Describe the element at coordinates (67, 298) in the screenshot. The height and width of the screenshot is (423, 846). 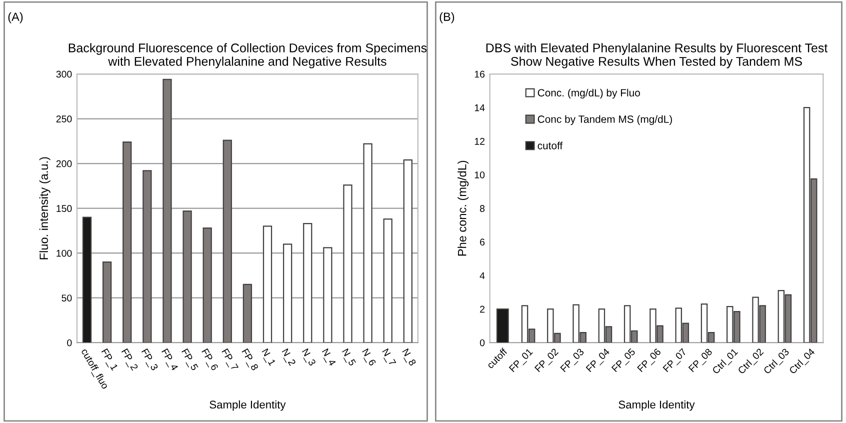
I see `y-tick-label: 50` at that location.